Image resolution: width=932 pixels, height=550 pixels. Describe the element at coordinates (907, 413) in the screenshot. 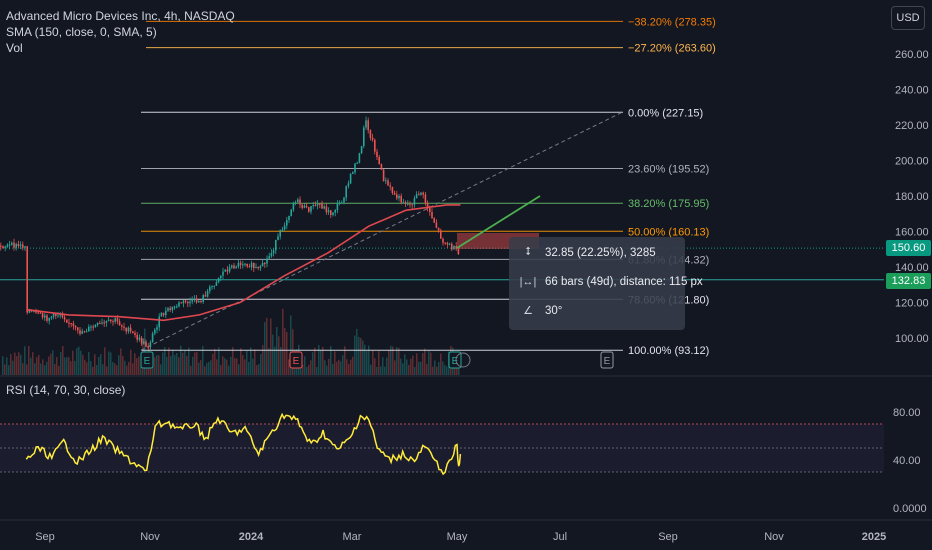

I see `rsi-axis-tick: 80.00` at that location.